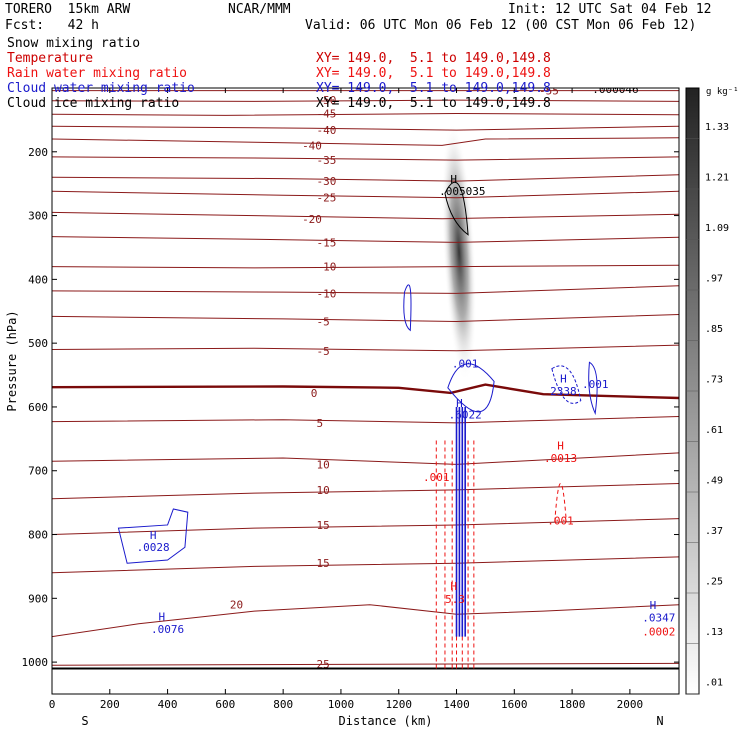 The height and width of the screenshot is (740, 740). What do you see at coordinates (560, 520) in the screenshot?
I see `rain-label-5: .001` at bounding box center [560, 520].